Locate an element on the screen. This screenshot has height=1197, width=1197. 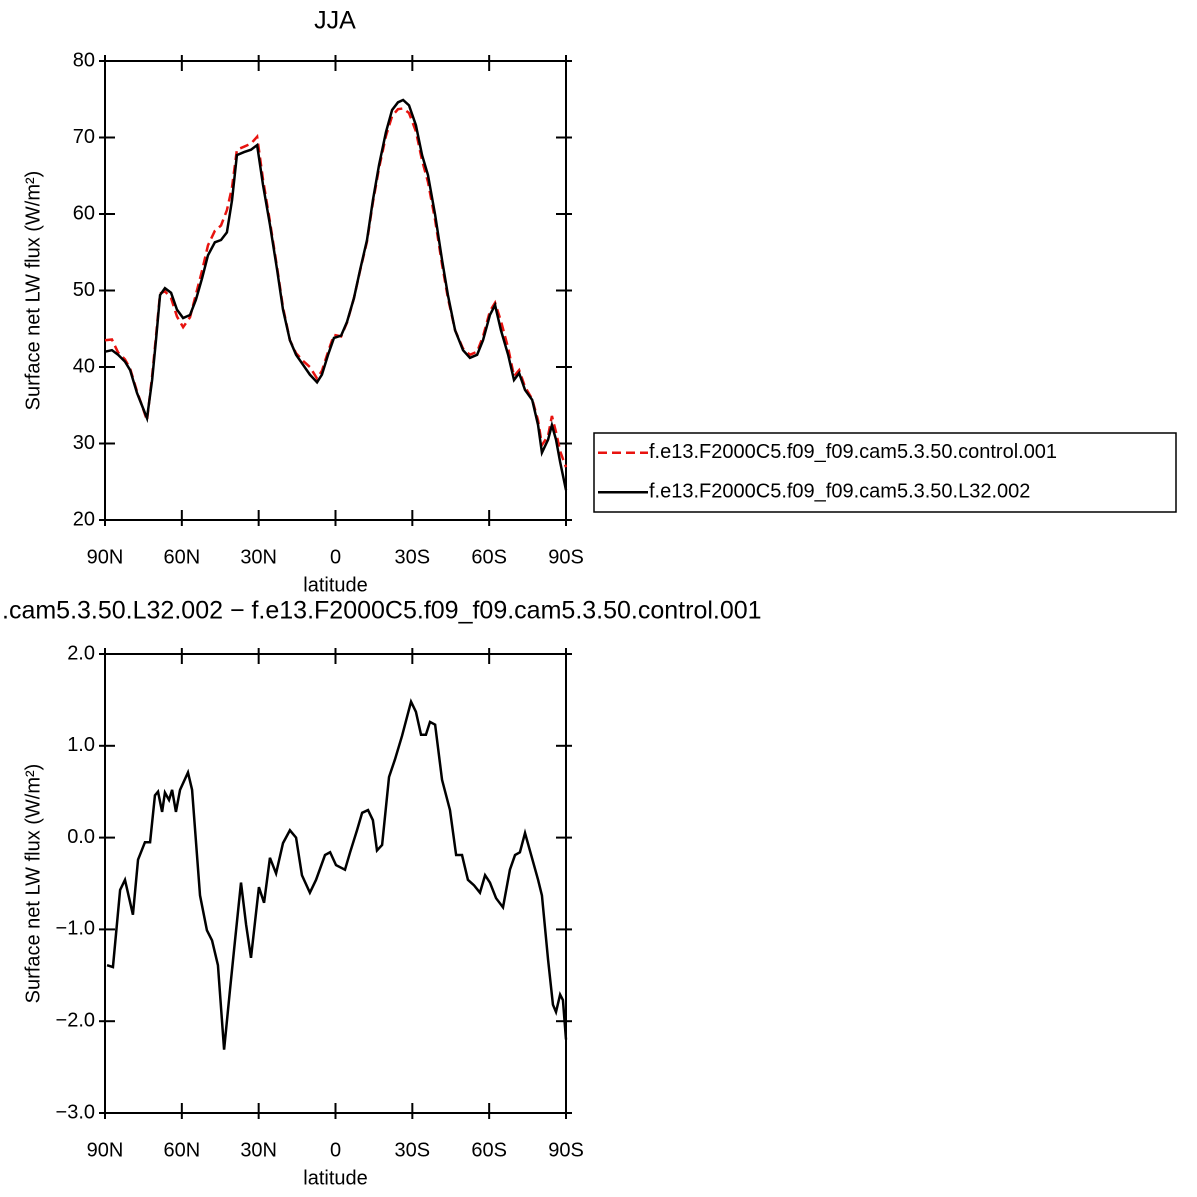
y-tick-label: −3.0 is located at coordinates (75, 1112).